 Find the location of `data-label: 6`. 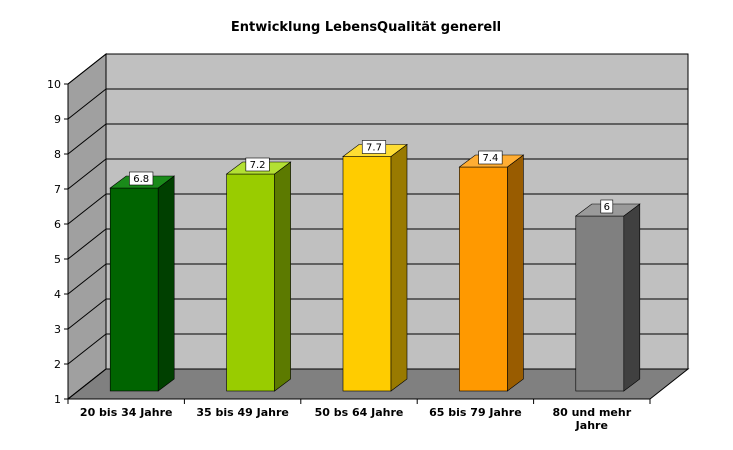

data-label: 6 is located at coordinates (607, 207).